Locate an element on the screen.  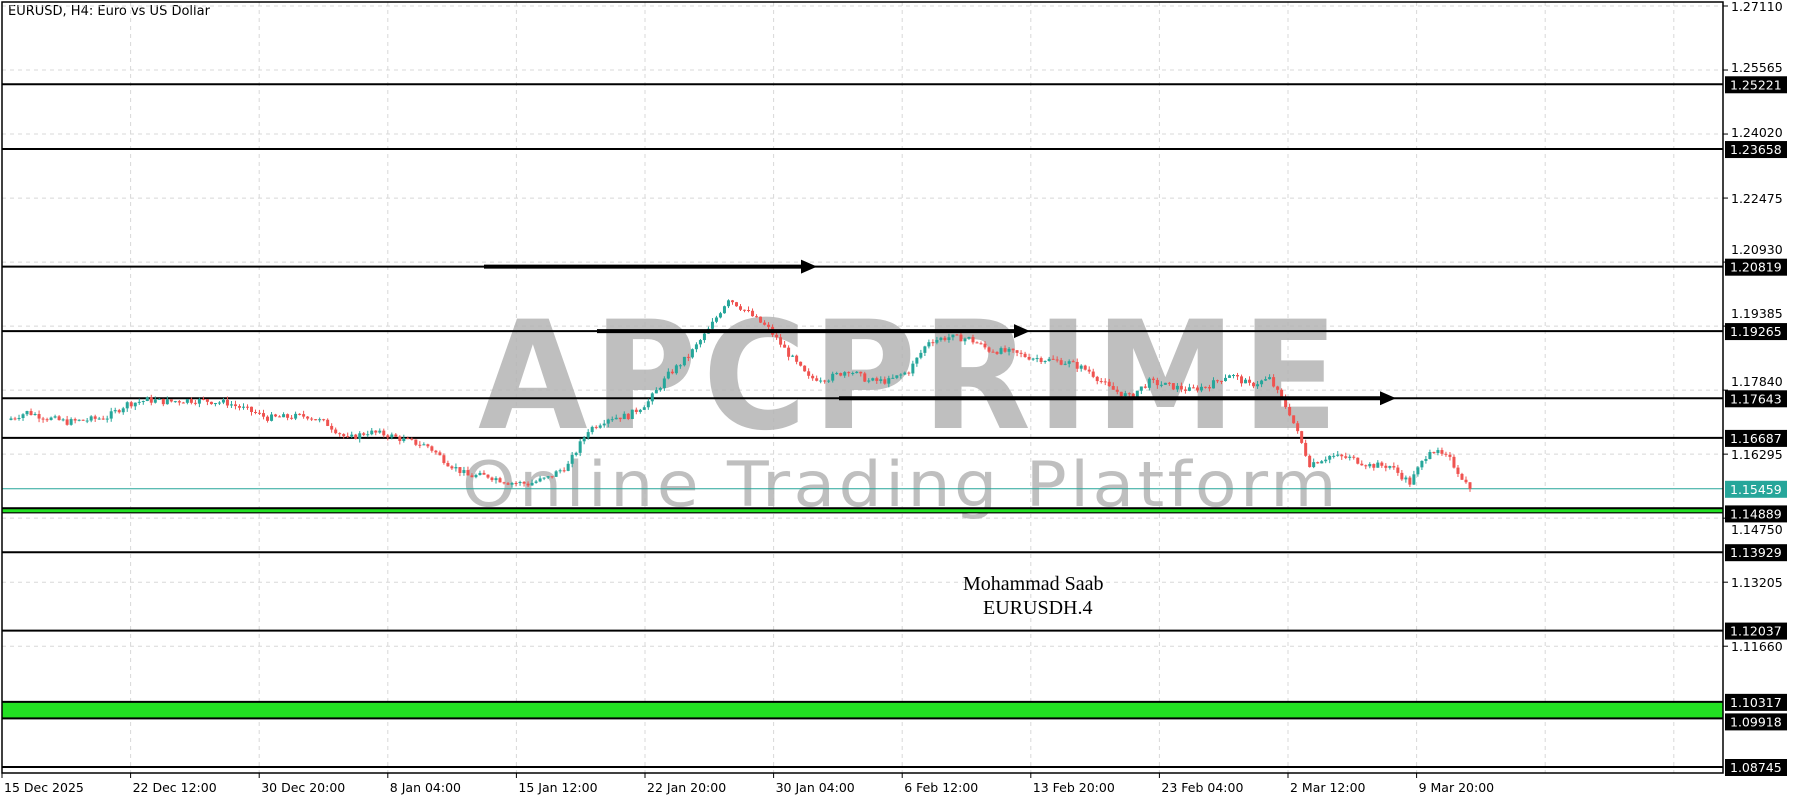
y-tick-label: 1.11660 is located at coordinates (1757, 646).